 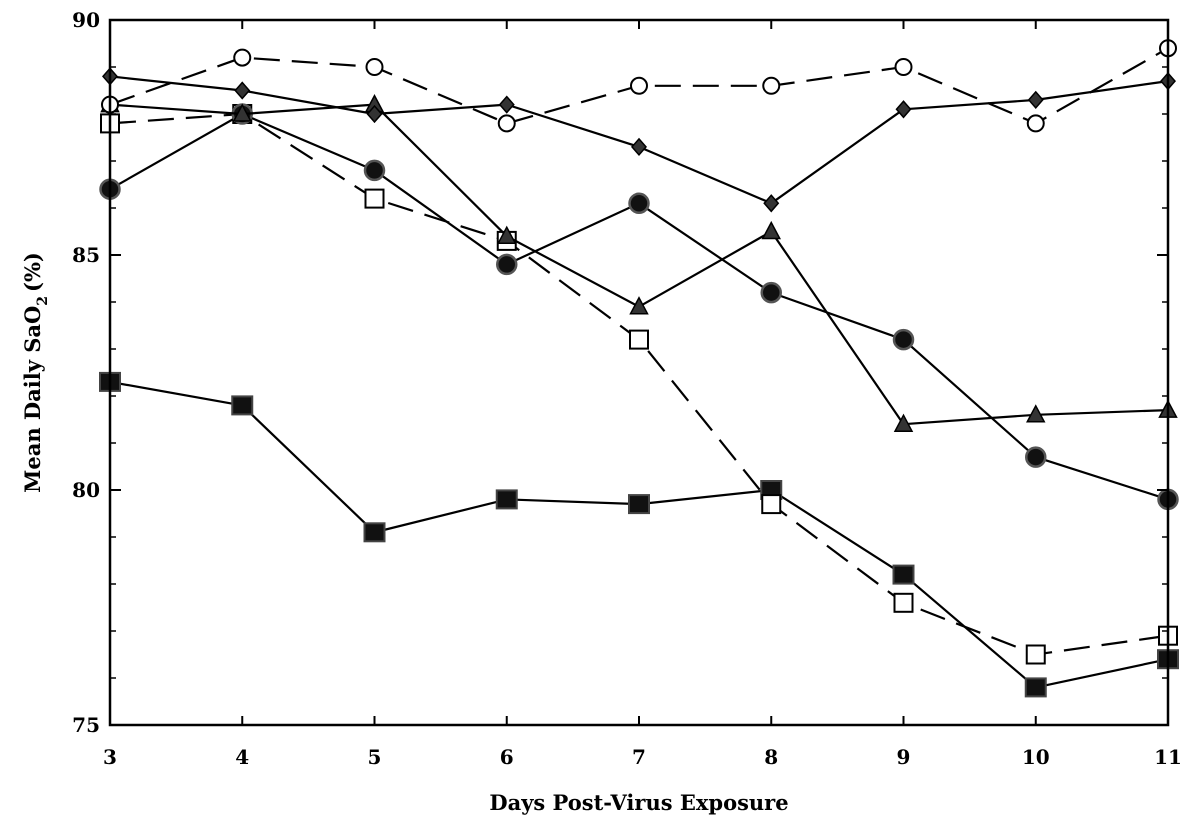 What do you see at coordinates (32, 399) in the screenshot?
I see `y-axis-title-main: Mean Daily SaO` at bounding box center [32, 399].